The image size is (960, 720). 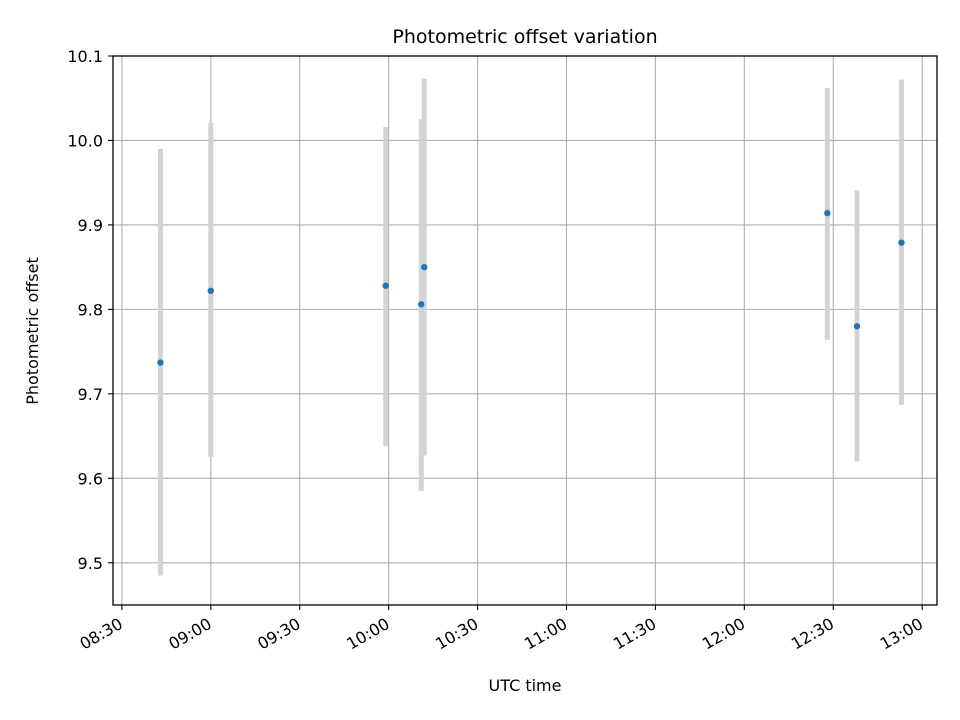 What do you see at coordinates (90, 478) in the screenshot?
I see `y-tick-label: 9.6` at bounding box center [90, 478].